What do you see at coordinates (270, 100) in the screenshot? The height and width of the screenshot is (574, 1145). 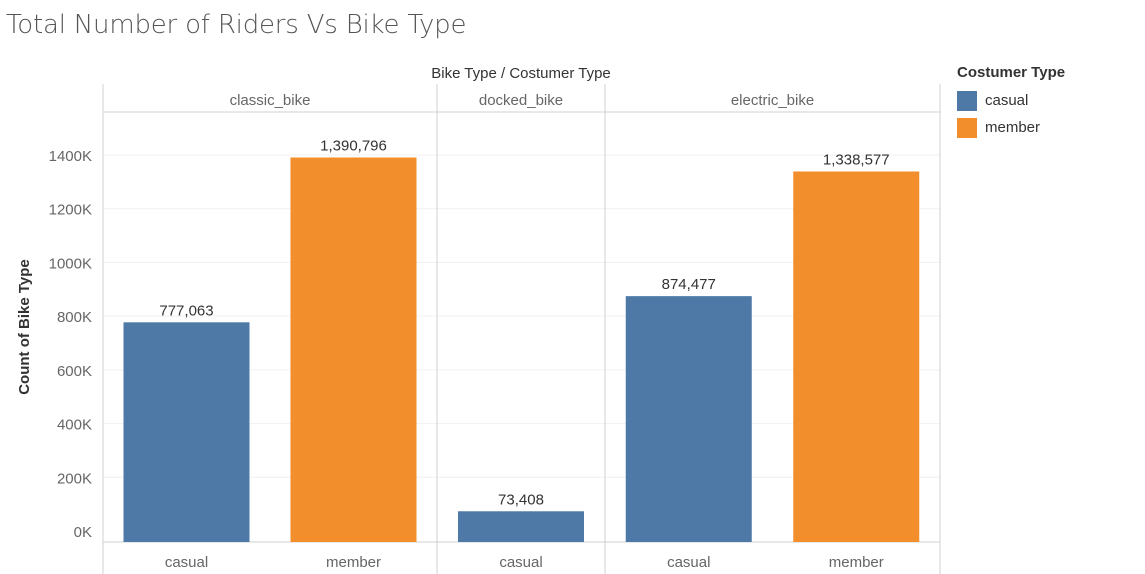 I see `group-label-classic_bike: classic_bike` at bounding box center [270, 100].